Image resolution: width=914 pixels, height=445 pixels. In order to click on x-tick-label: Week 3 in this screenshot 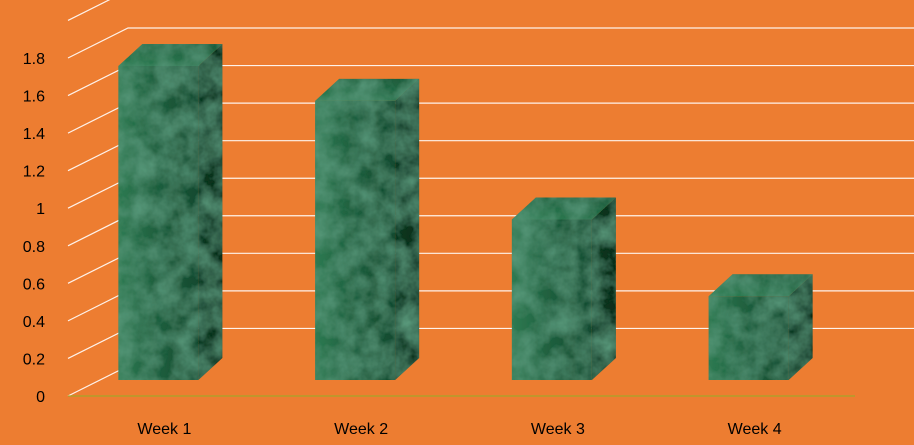, I will do `click(558, 429)`.